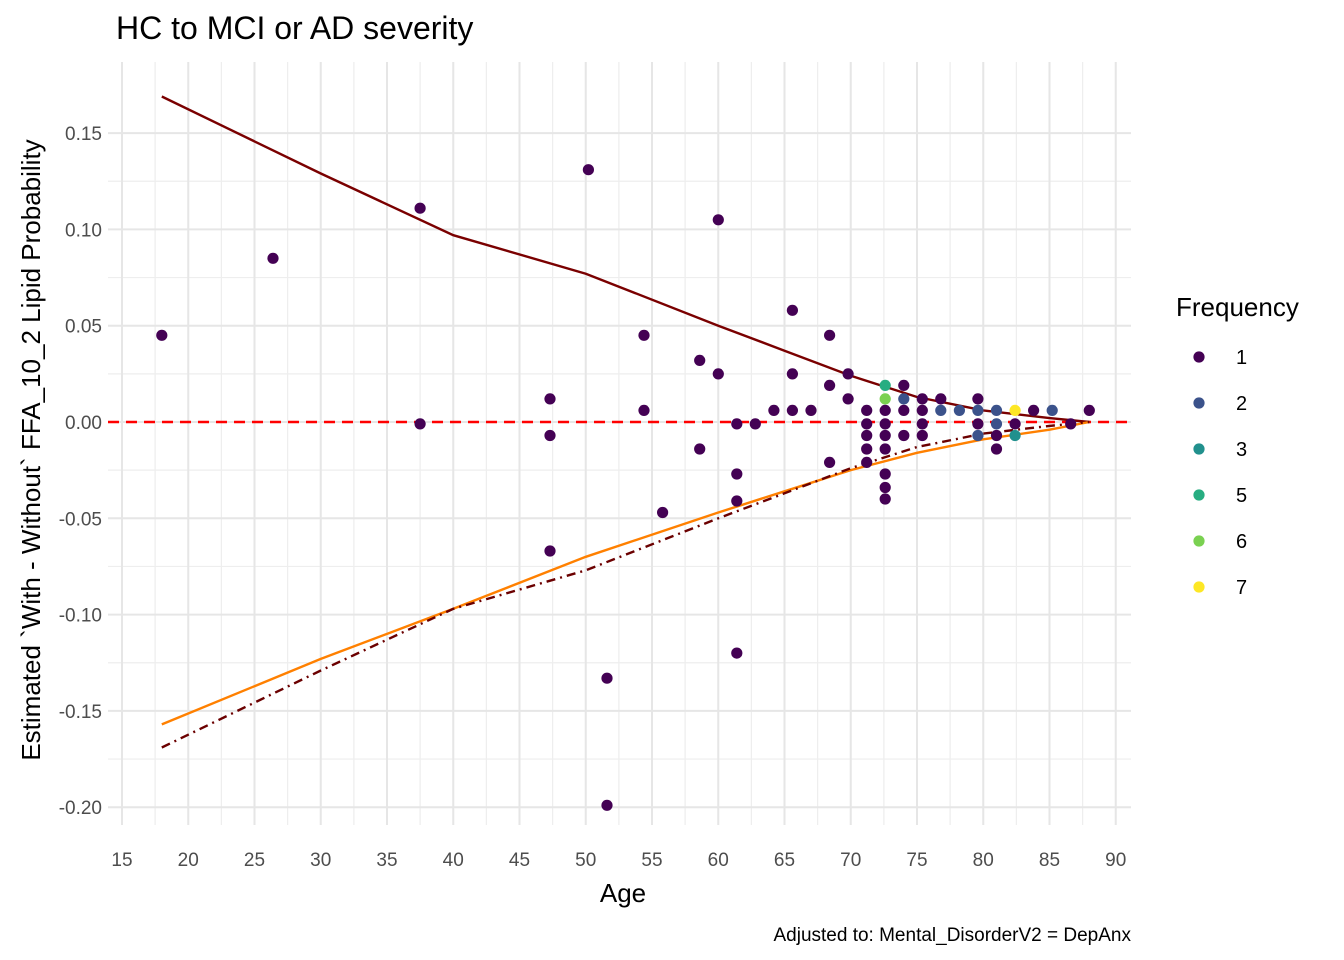  Describe the element at coordinates (121, 860) in the screenshot. I see `x-tick-label: 15` at that location.